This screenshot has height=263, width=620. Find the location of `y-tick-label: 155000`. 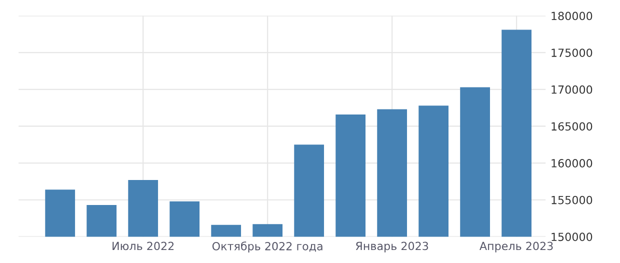

y-tick-label: 155000 is located at coordinates (572, 200).